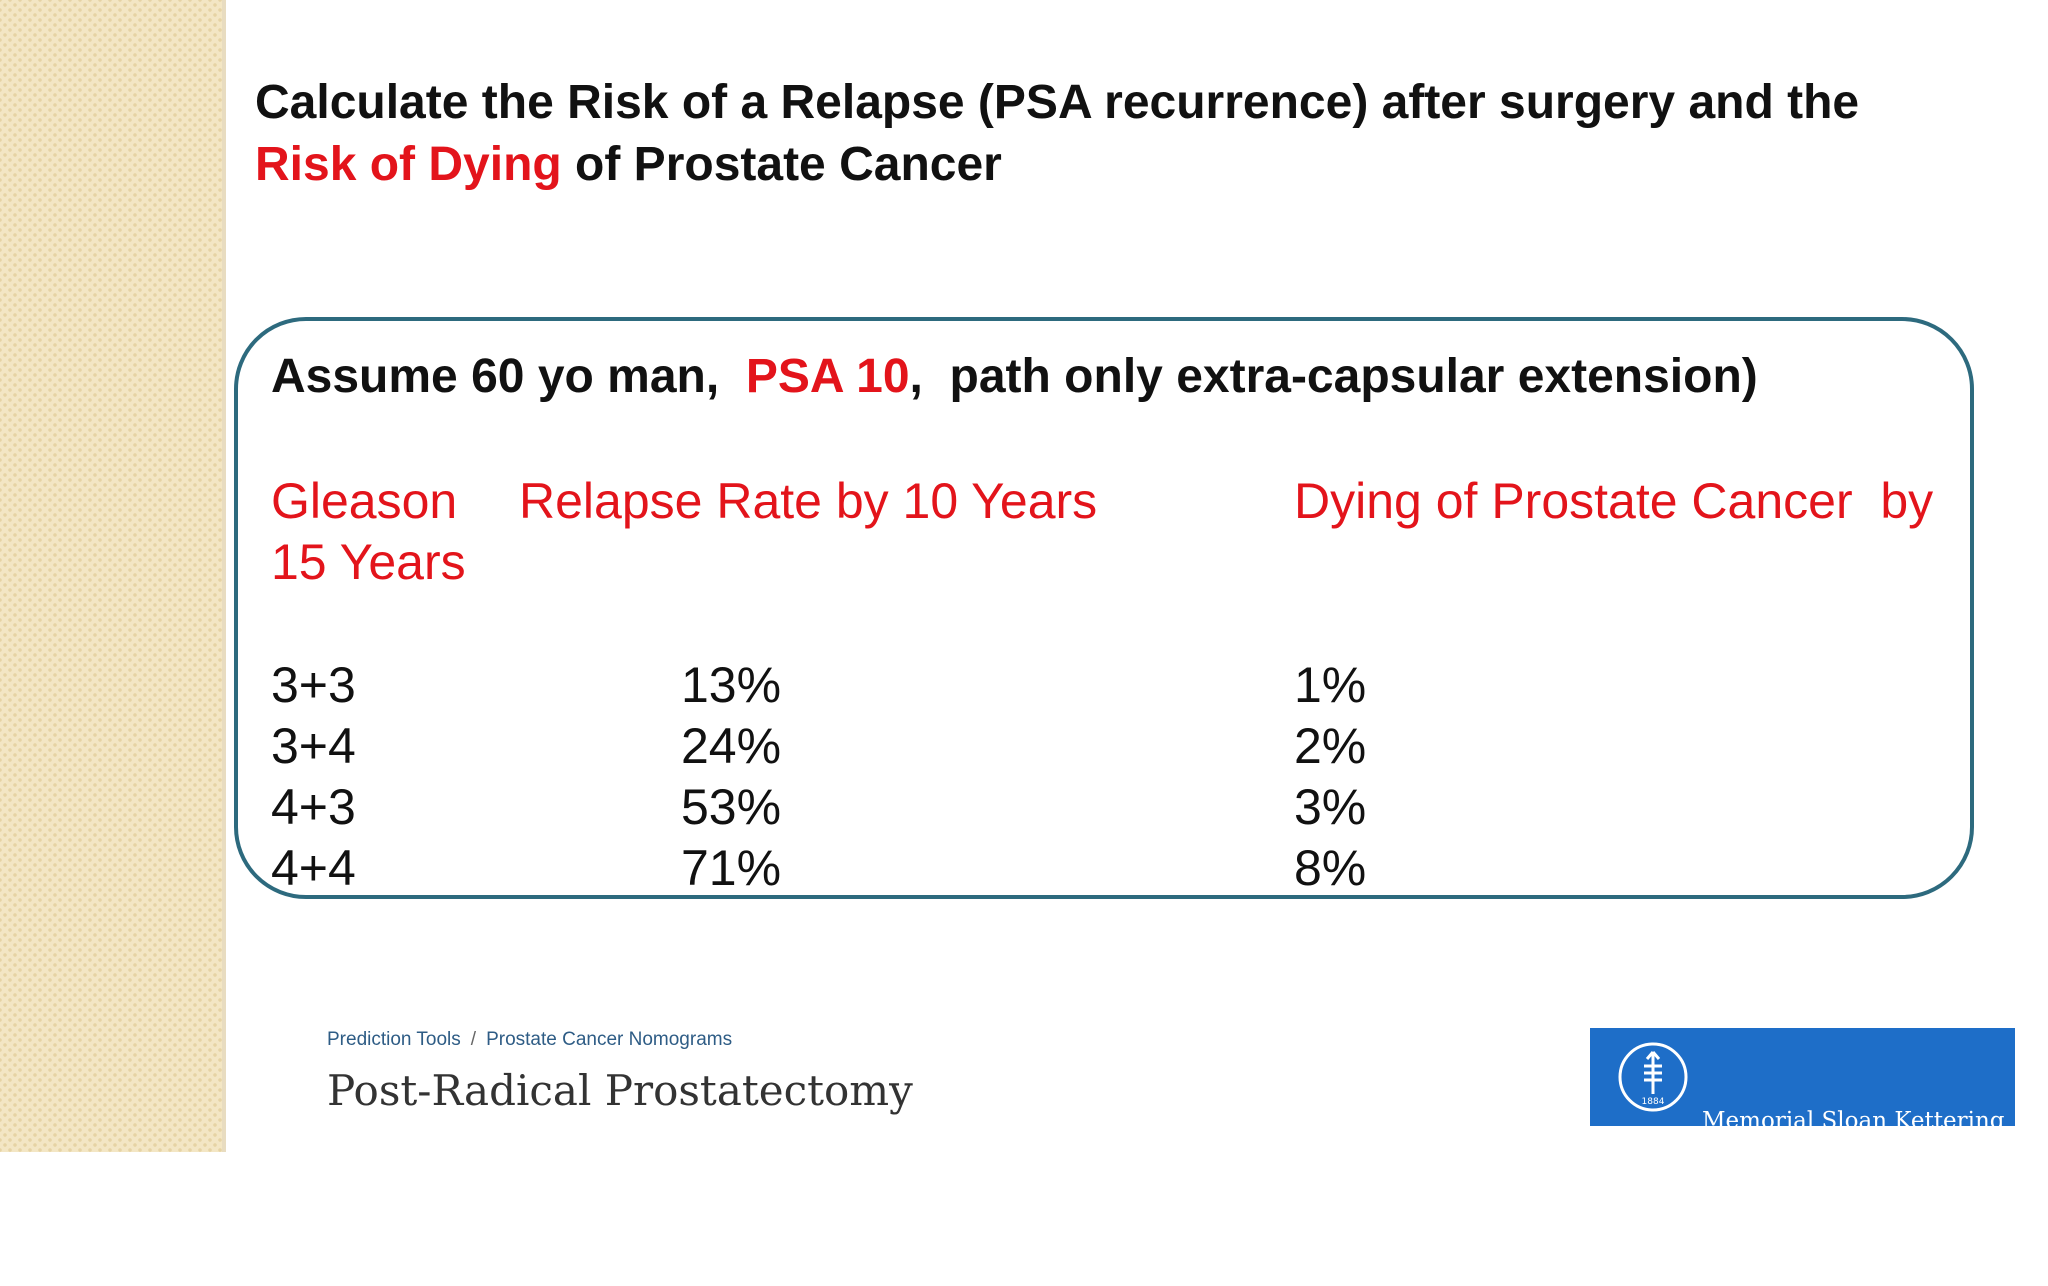  I want to click on assumption-highlight: PSA 10, so click(827, 376).